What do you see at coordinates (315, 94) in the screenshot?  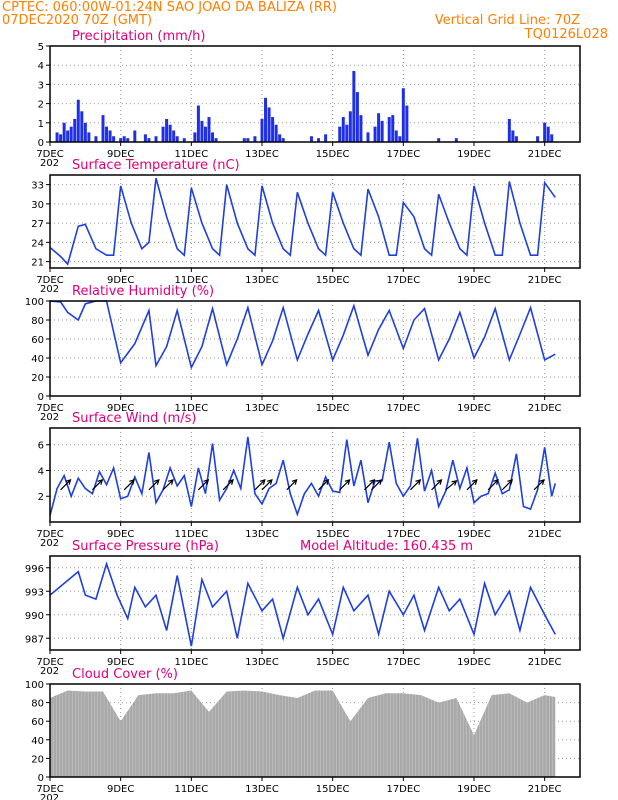 I see `precipitation-frame` at bounding box center [315, 94].